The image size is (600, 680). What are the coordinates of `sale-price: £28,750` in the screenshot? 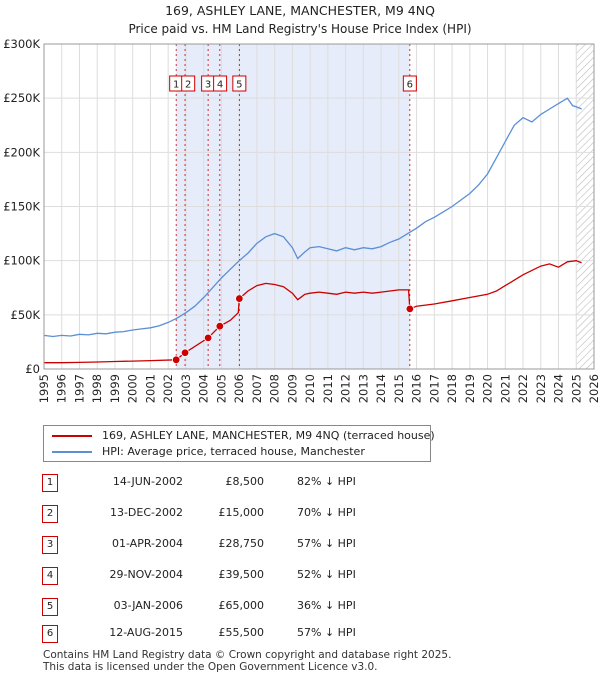 It's located at (241, 543).